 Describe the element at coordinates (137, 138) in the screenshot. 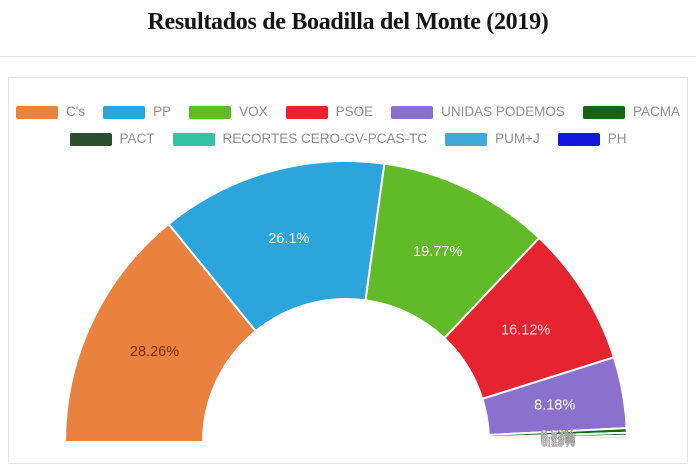

I see `legend-label: PACT` at that location.